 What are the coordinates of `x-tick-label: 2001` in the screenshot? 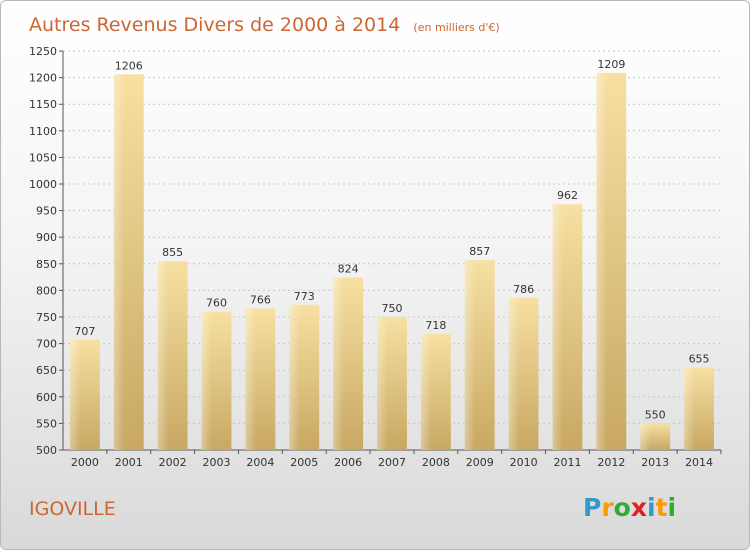 It's located at (129, 462).